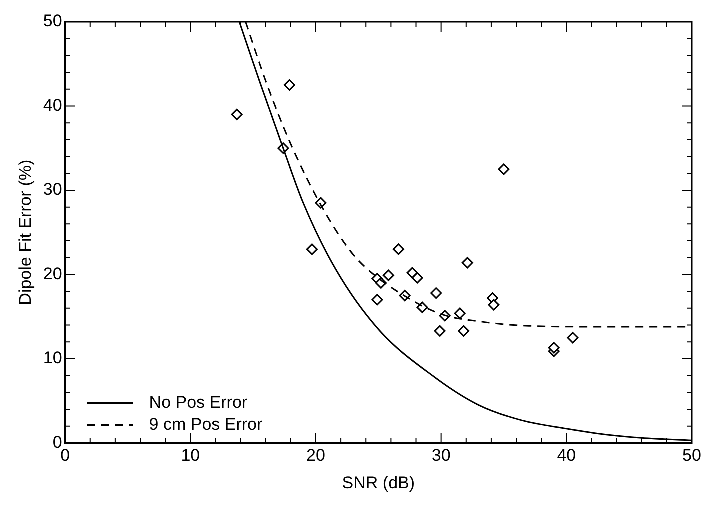  What do you see at coordinates (379, 482) in the screenshot?
I see `x-axis-title: SNR (dB)` at bounding box center [379, 482].